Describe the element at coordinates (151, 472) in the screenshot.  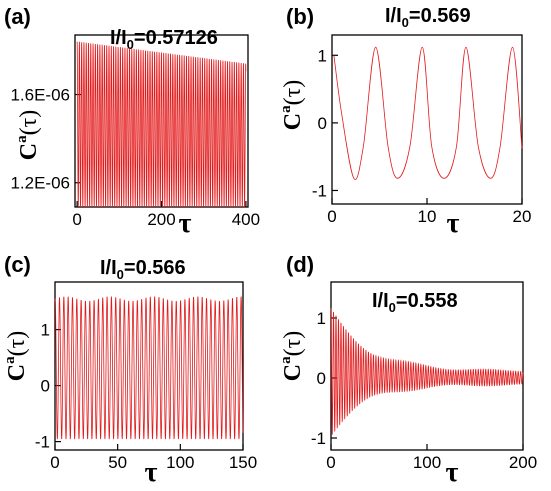
I see `xlabel-c: τ` at that location.